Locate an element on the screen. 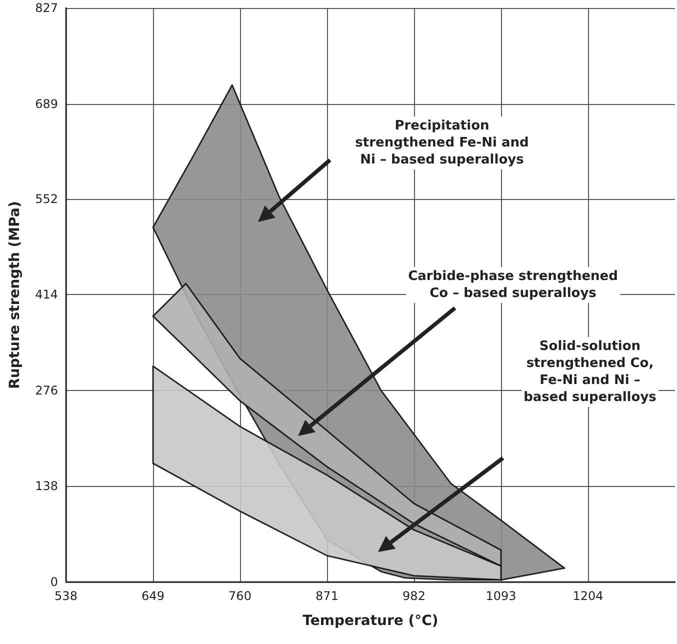 This screenshot has height=644, width=677. x-tick-label: 760 is located at coordinates (240, 596).